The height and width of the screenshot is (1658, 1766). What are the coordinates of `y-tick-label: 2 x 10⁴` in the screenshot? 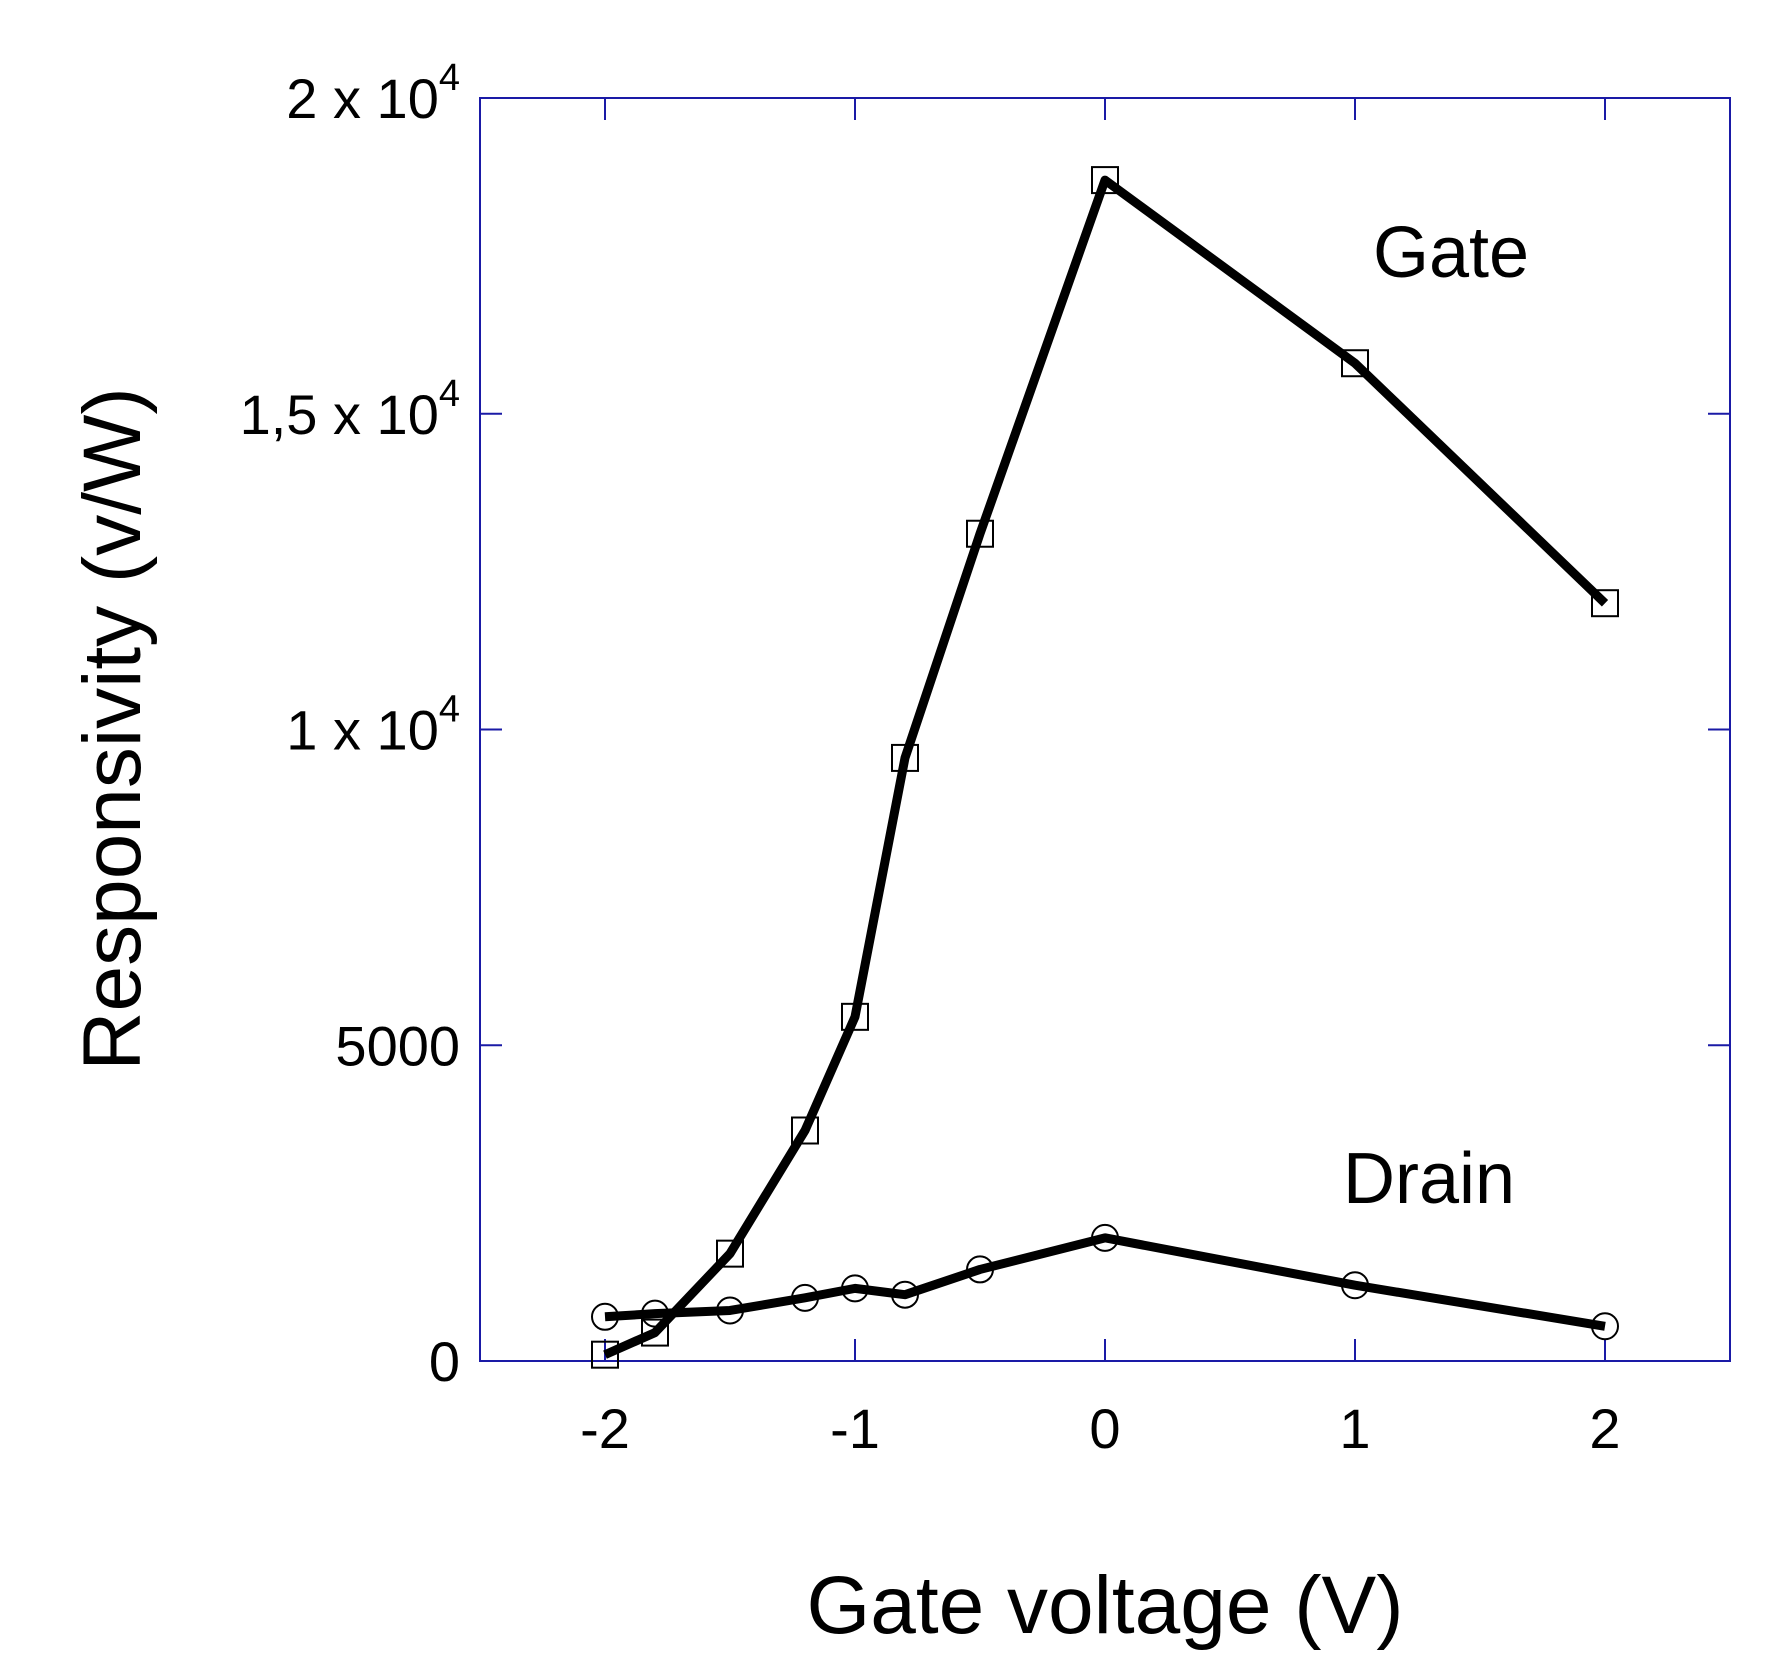 It's located at (373, 93).